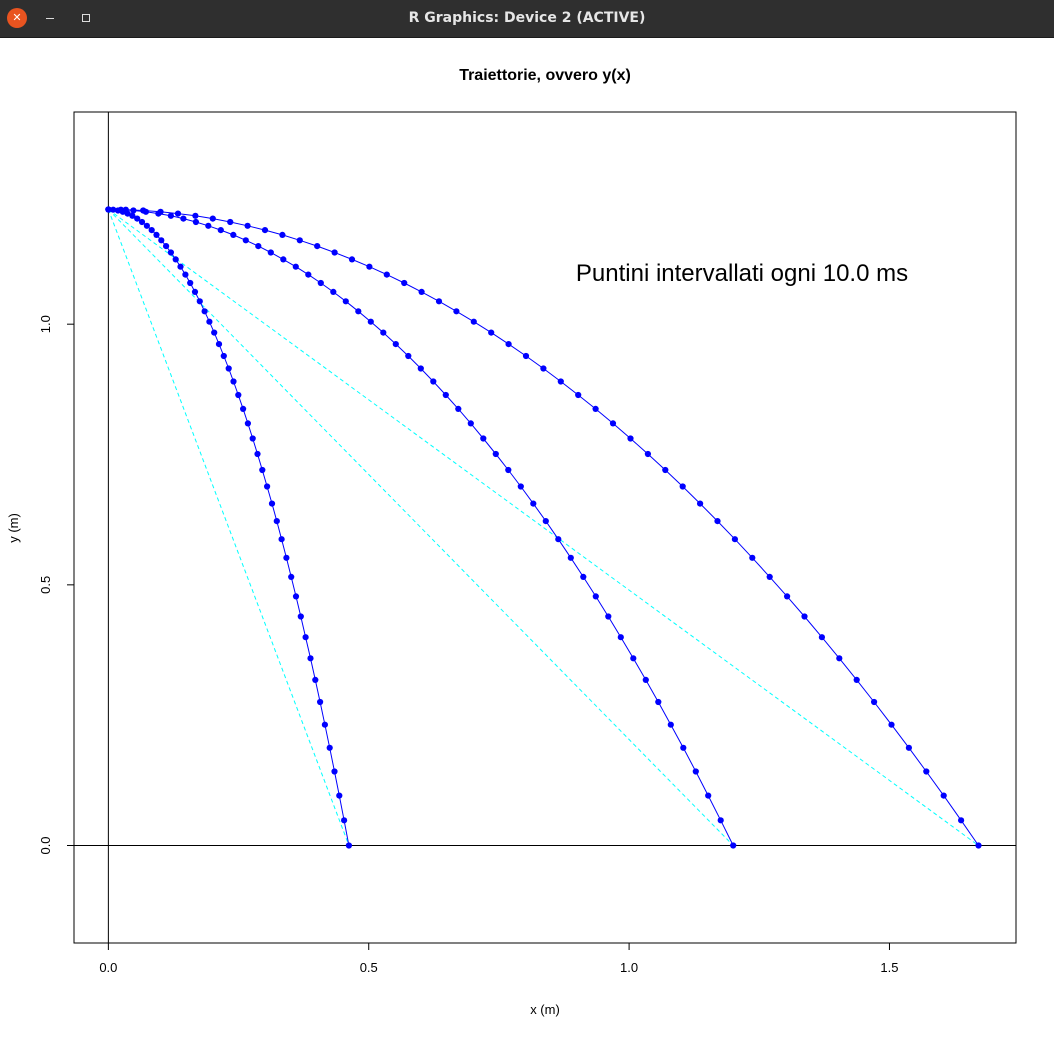 The image size is (1054, 1038). What do you see at coordinates (45, 845) in the screenshot?
I see `y-tick-label: 0.0` at bounding box center [45, 845].